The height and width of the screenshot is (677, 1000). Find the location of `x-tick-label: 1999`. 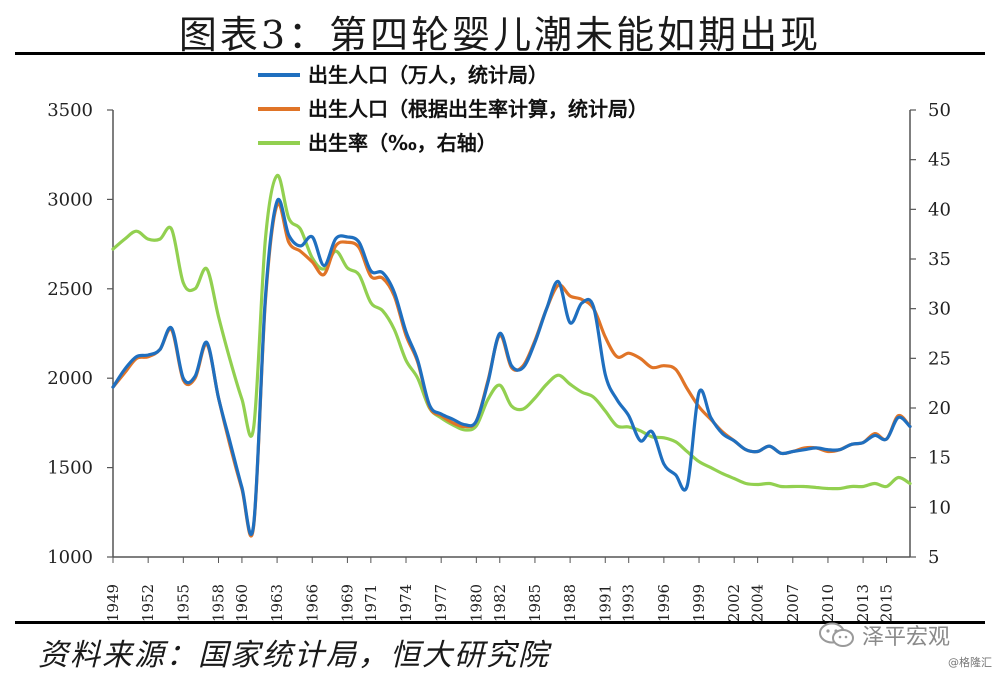

x-tick-label: 1999 is located at coordinates (699, 603).